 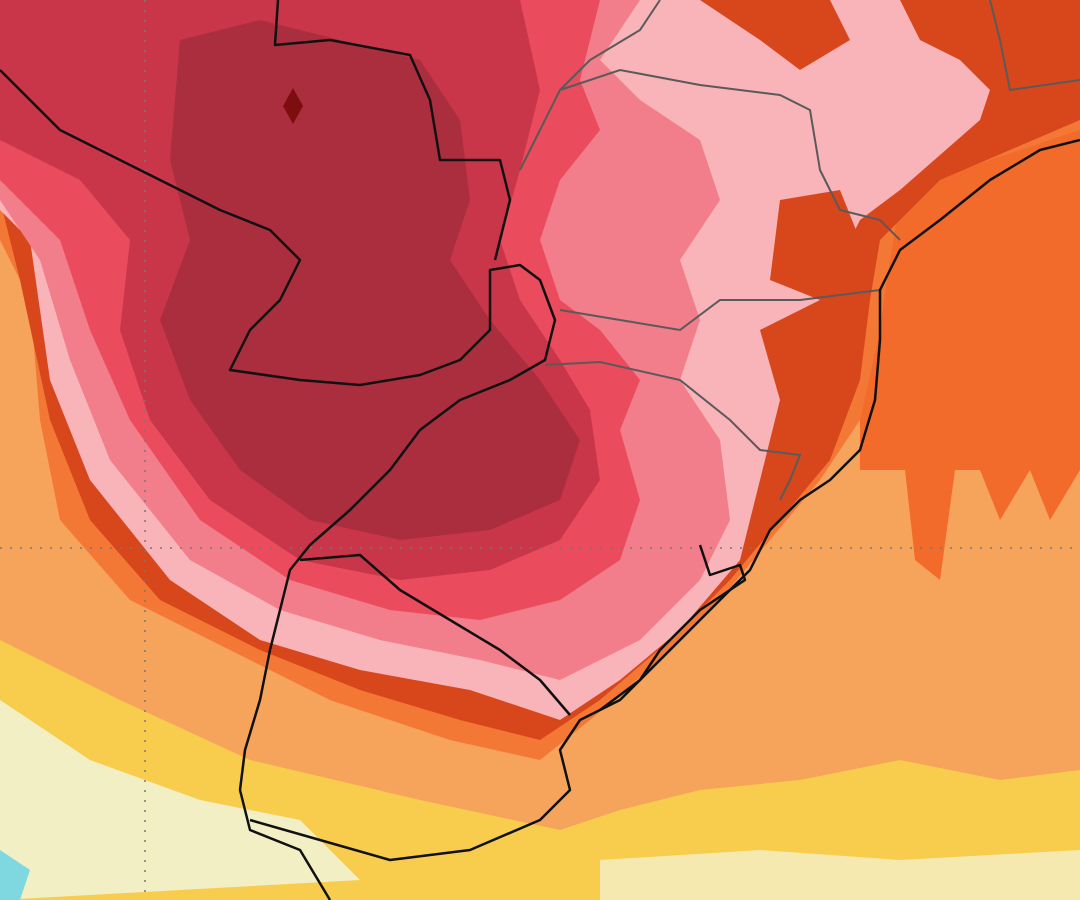 What do you see at coordinates (840, 875) in the screenshot?
I see `band-pale-east` at bounding box center [840, 875].